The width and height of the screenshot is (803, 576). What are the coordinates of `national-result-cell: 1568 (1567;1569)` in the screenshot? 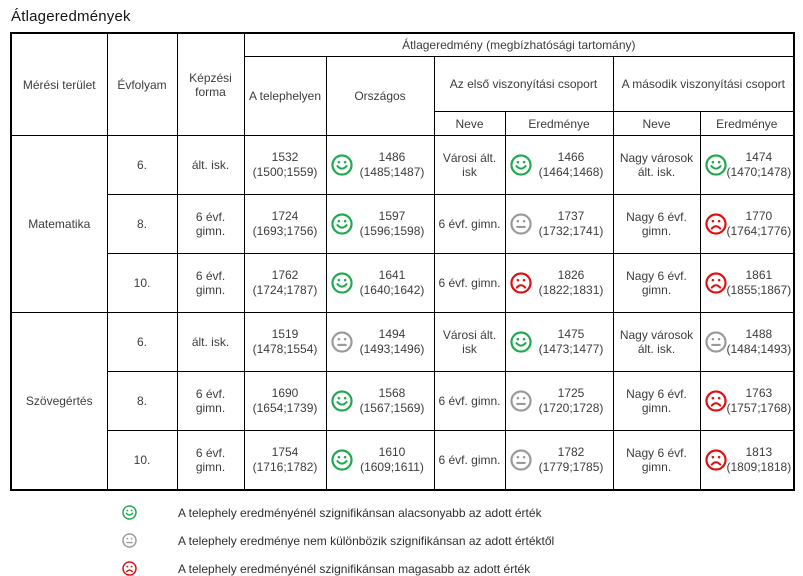 It's located at (380, 401).